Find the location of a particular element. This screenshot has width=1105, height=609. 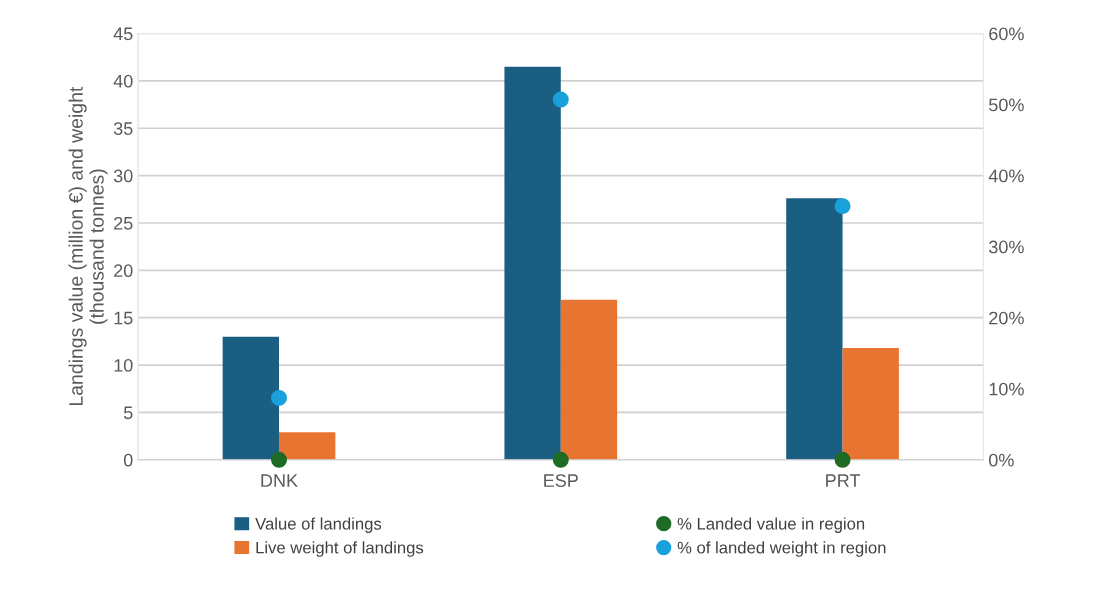

y2-tick-label: 10% is located at coordinates (1006, 389).